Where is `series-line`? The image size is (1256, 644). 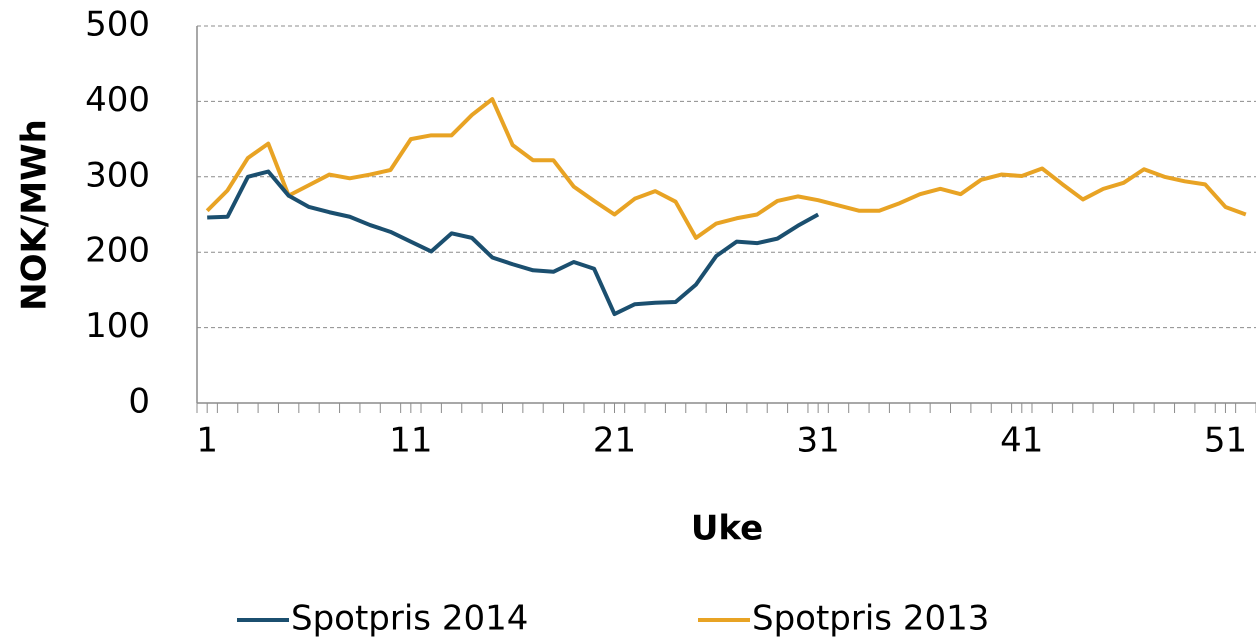 series-line is located at coordinates (513, 243).